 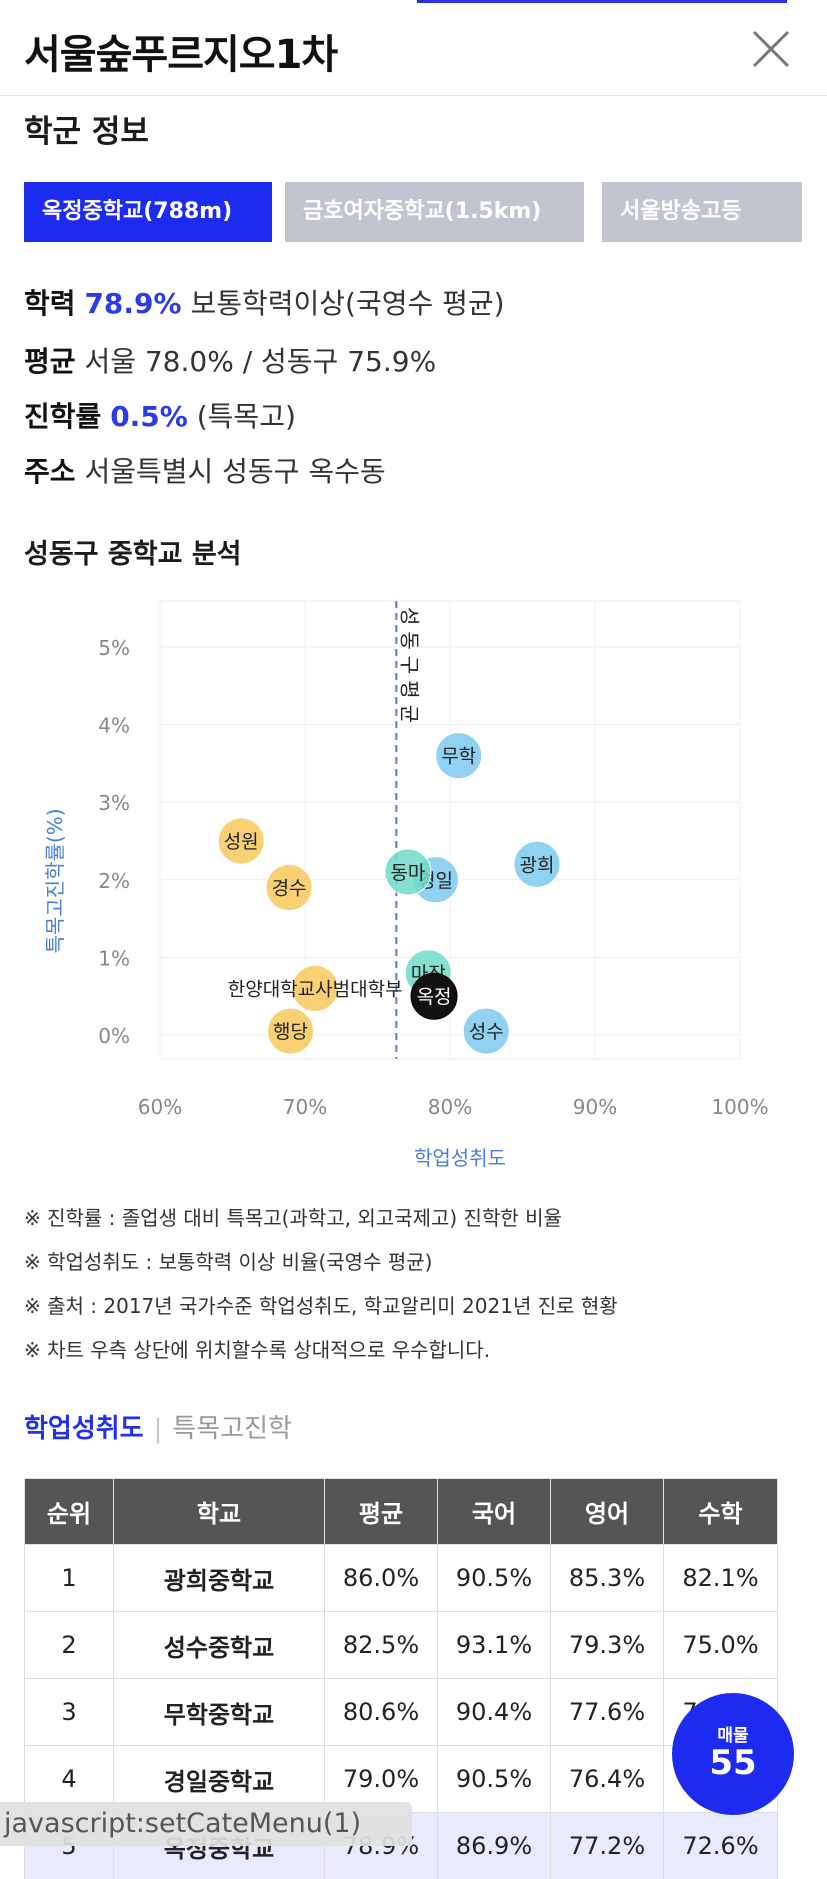 I want to click on cell-english: 76.4%, so click(x=607, y=1779).